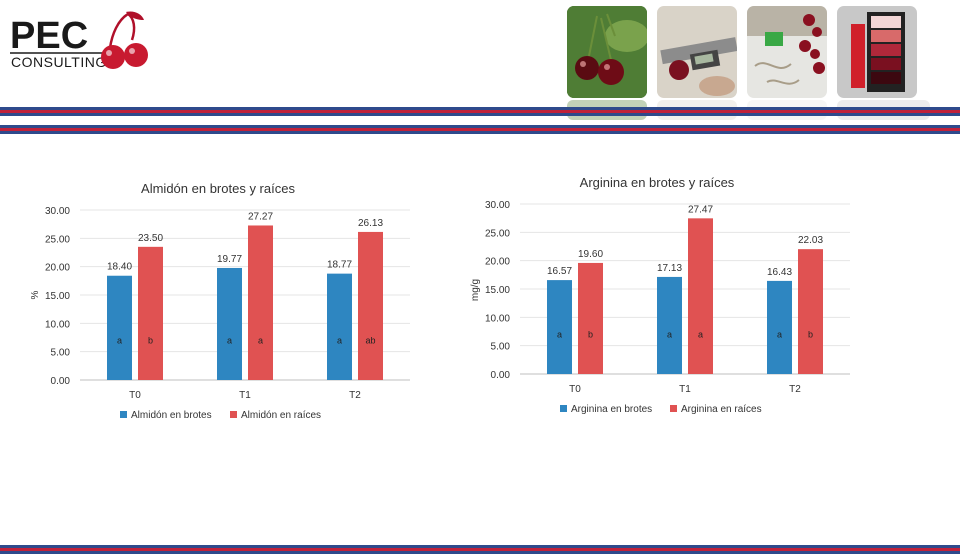  I want to click on data-label: 16.57, so click(559, 271).